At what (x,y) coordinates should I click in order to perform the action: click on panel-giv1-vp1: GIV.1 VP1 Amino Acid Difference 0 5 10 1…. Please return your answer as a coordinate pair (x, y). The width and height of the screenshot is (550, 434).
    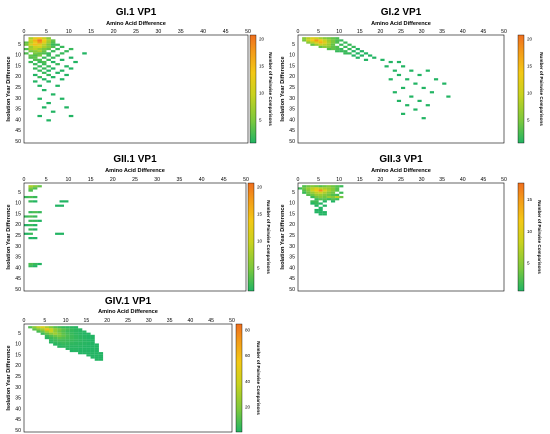
    Looking at the image, I should click on (133, 365).